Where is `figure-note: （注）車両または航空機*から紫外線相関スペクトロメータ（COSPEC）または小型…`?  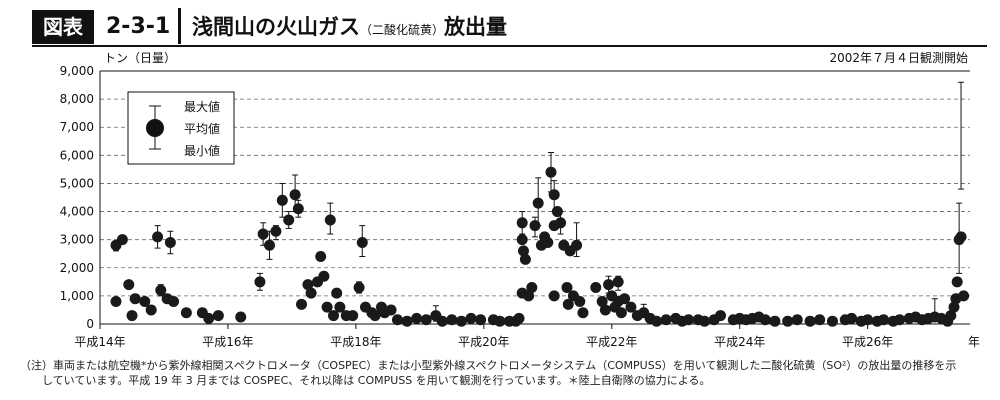
figure-note: （注）車両または航空機*から紫外線相関スペクトロメータ（COSPEC）または小型… is located at coordinates (500, 373).